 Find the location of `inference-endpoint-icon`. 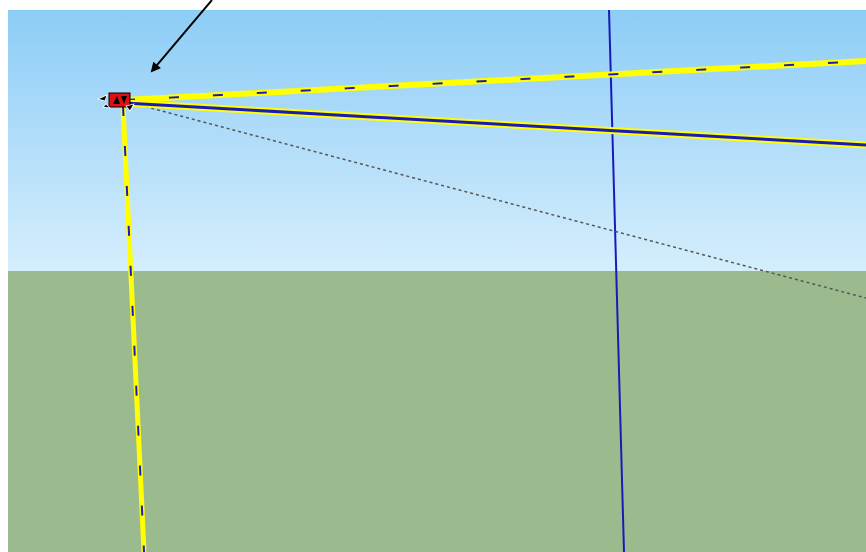

inference-endpoint-icon is located at coordinates (119, 100).